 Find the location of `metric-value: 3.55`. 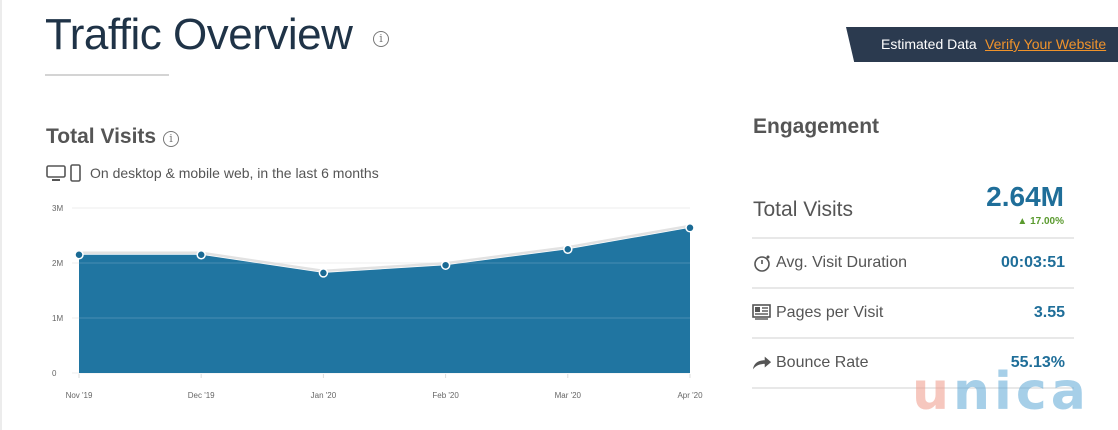

metric-value: 3.55 is located at coordinates (1049, 312).